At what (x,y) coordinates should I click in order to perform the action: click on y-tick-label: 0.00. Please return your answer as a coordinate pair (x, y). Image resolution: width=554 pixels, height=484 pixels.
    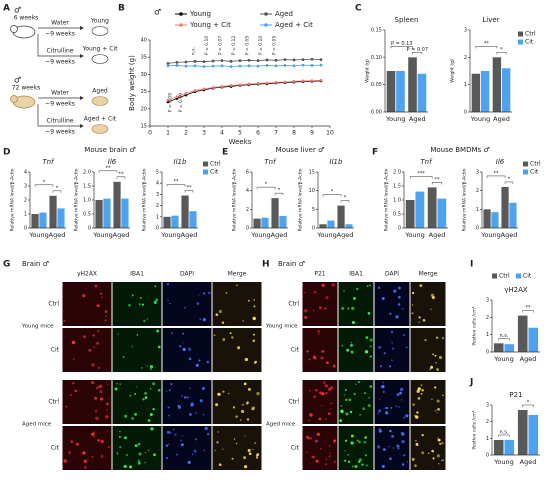
    Looking at the image, I should click on (376, 113).